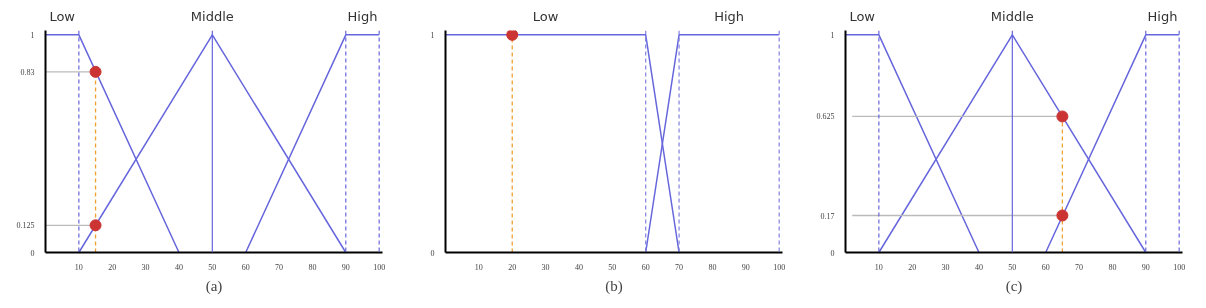 The width and height of the screenshot is (1206, 308). Describe the element at coordinates (214, 286) in the screenshot. I see `x-axis-title: (a)` at that location.